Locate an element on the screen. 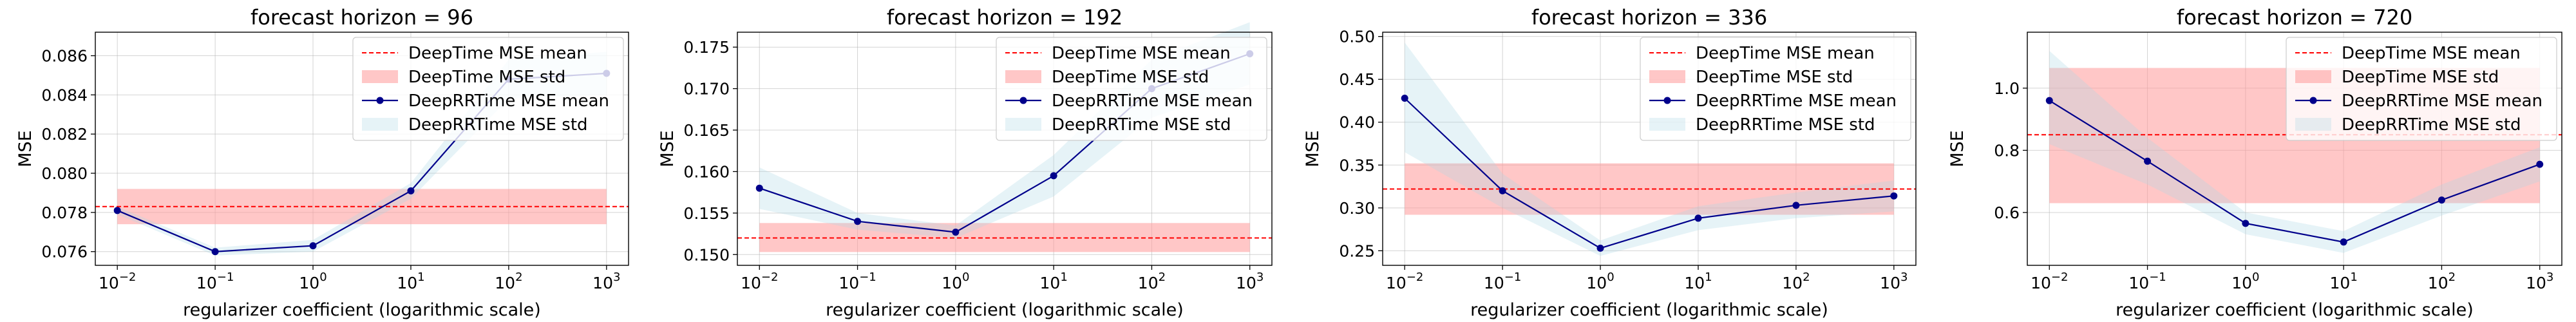  y-tick-label: 0.6 is located at coordinates (2007, 213).